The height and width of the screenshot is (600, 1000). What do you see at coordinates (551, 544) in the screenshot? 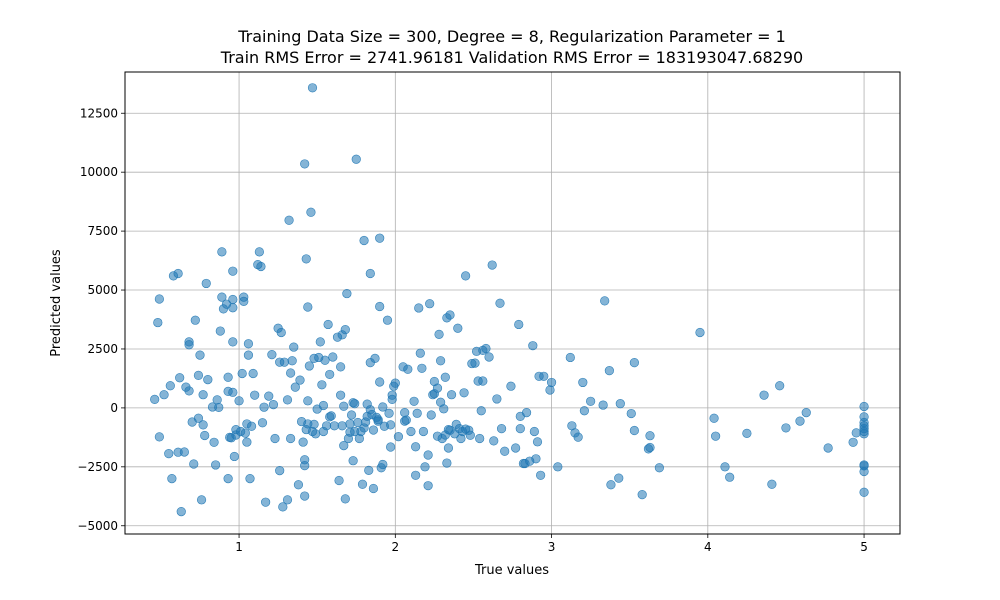
I see `x-axis-ticks: 1 2 3 4 5` at bounding box center [551, 544].